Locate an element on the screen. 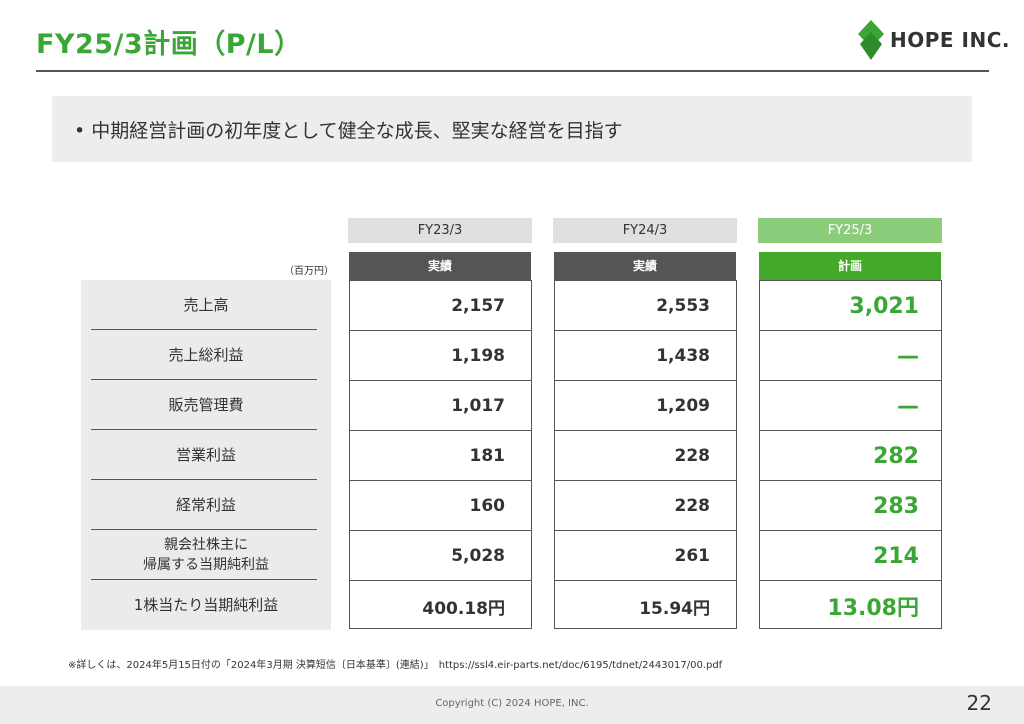 This screenshot has width=1024, height=724. table-cell: 2,157 is located at coordinates (478, 306).